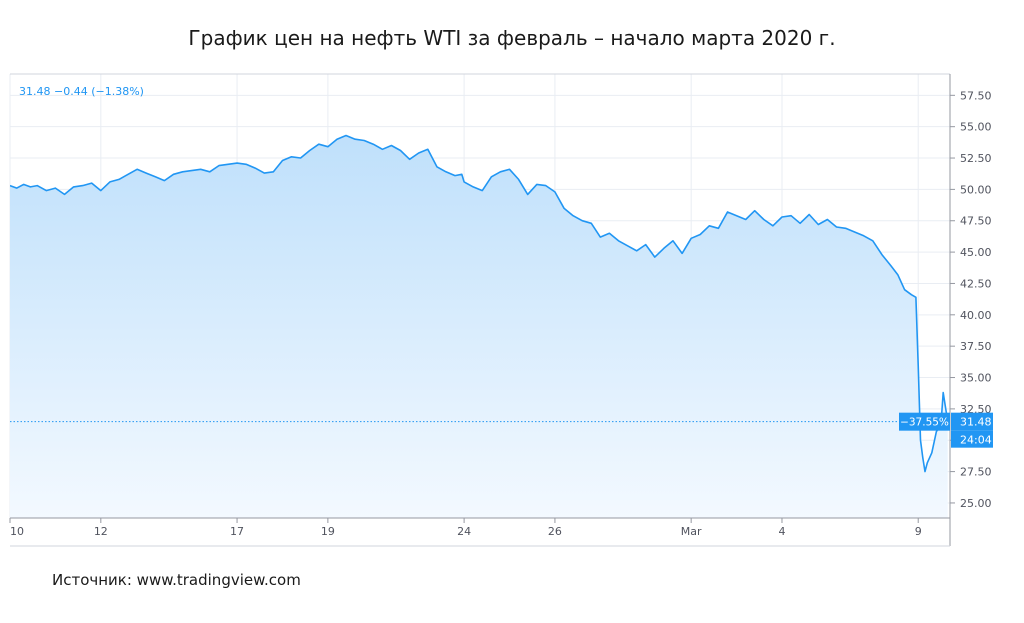 Image resolution: width=1024 pixels, height=623 pixels. I want to click on y-tick-label: 27.50, so click(976, 472).